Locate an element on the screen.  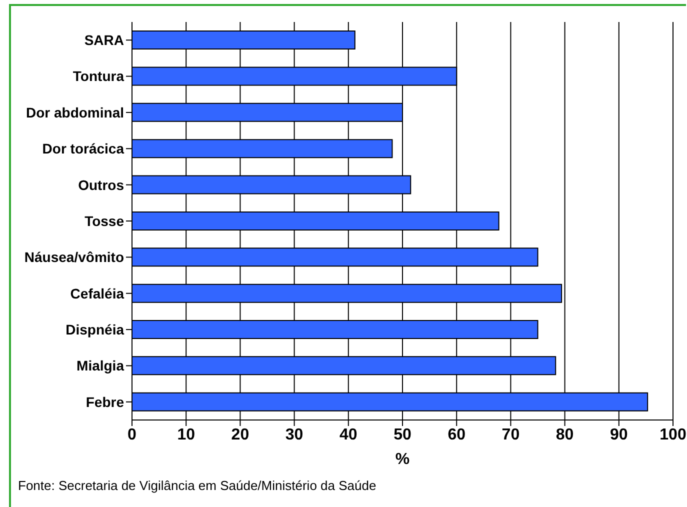
y-tick-label: Dor abdominal is located at coordinates (75, 112).